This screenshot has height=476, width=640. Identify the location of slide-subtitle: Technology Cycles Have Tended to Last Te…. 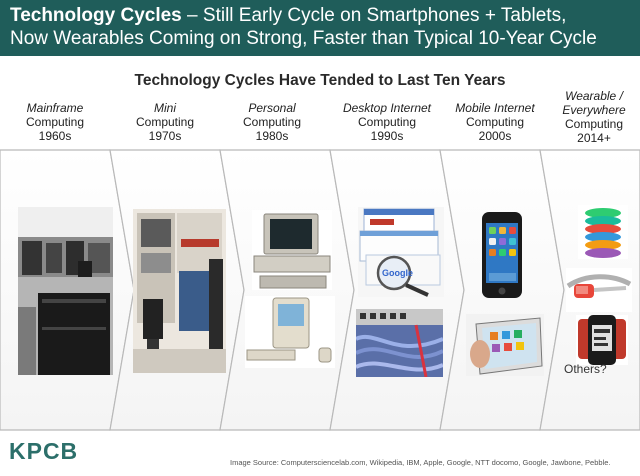
(320, 80).